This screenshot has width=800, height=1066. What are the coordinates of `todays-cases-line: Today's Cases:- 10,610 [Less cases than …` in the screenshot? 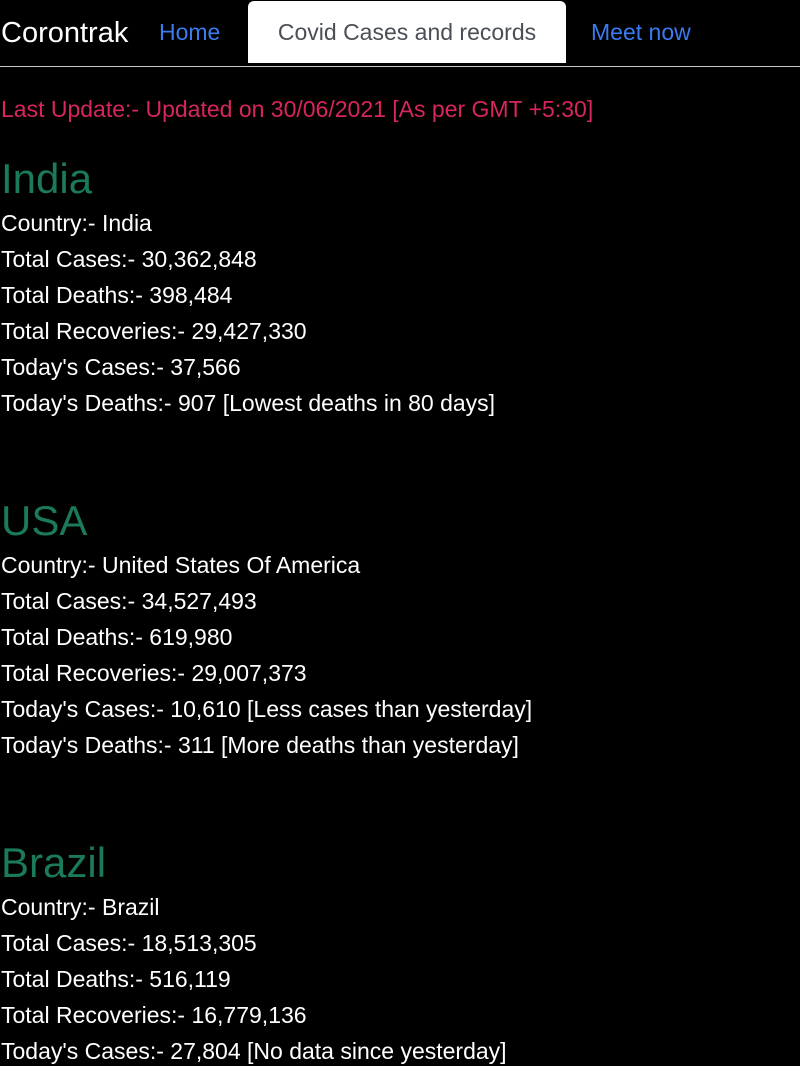 It's located at (267, 709).